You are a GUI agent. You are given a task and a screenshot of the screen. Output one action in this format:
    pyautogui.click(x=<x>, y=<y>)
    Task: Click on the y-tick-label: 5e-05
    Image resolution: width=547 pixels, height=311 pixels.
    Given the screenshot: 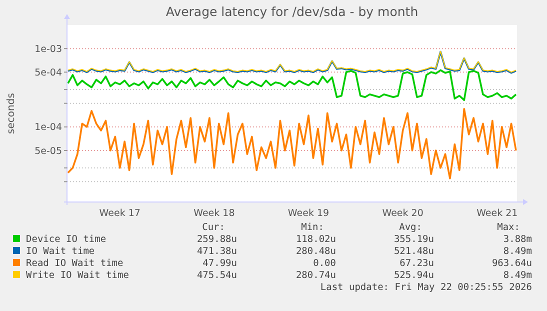 What is the action you would take?
    pyautogui.click(x=48, y=151)
    